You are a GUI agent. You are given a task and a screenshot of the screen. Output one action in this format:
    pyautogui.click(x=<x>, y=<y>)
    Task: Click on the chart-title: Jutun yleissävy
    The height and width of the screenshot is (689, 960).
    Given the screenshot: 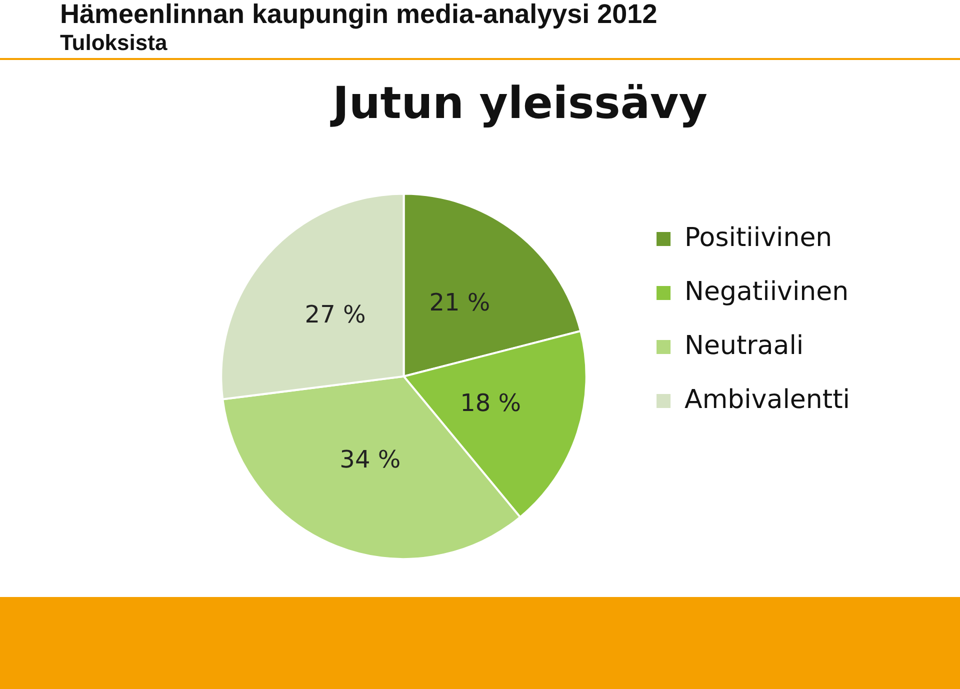 What is the action you would take?
    pyautogui.click(x=519, y=103)
    